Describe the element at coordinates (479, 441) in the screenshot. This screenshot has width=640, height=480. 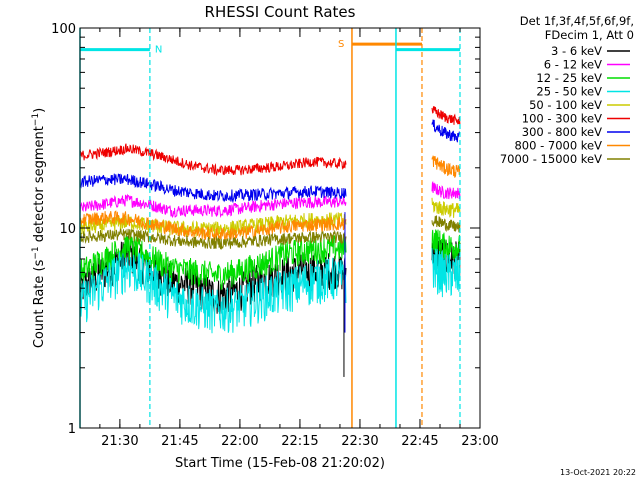
I see `x-tick-label: 23:00` at that location.